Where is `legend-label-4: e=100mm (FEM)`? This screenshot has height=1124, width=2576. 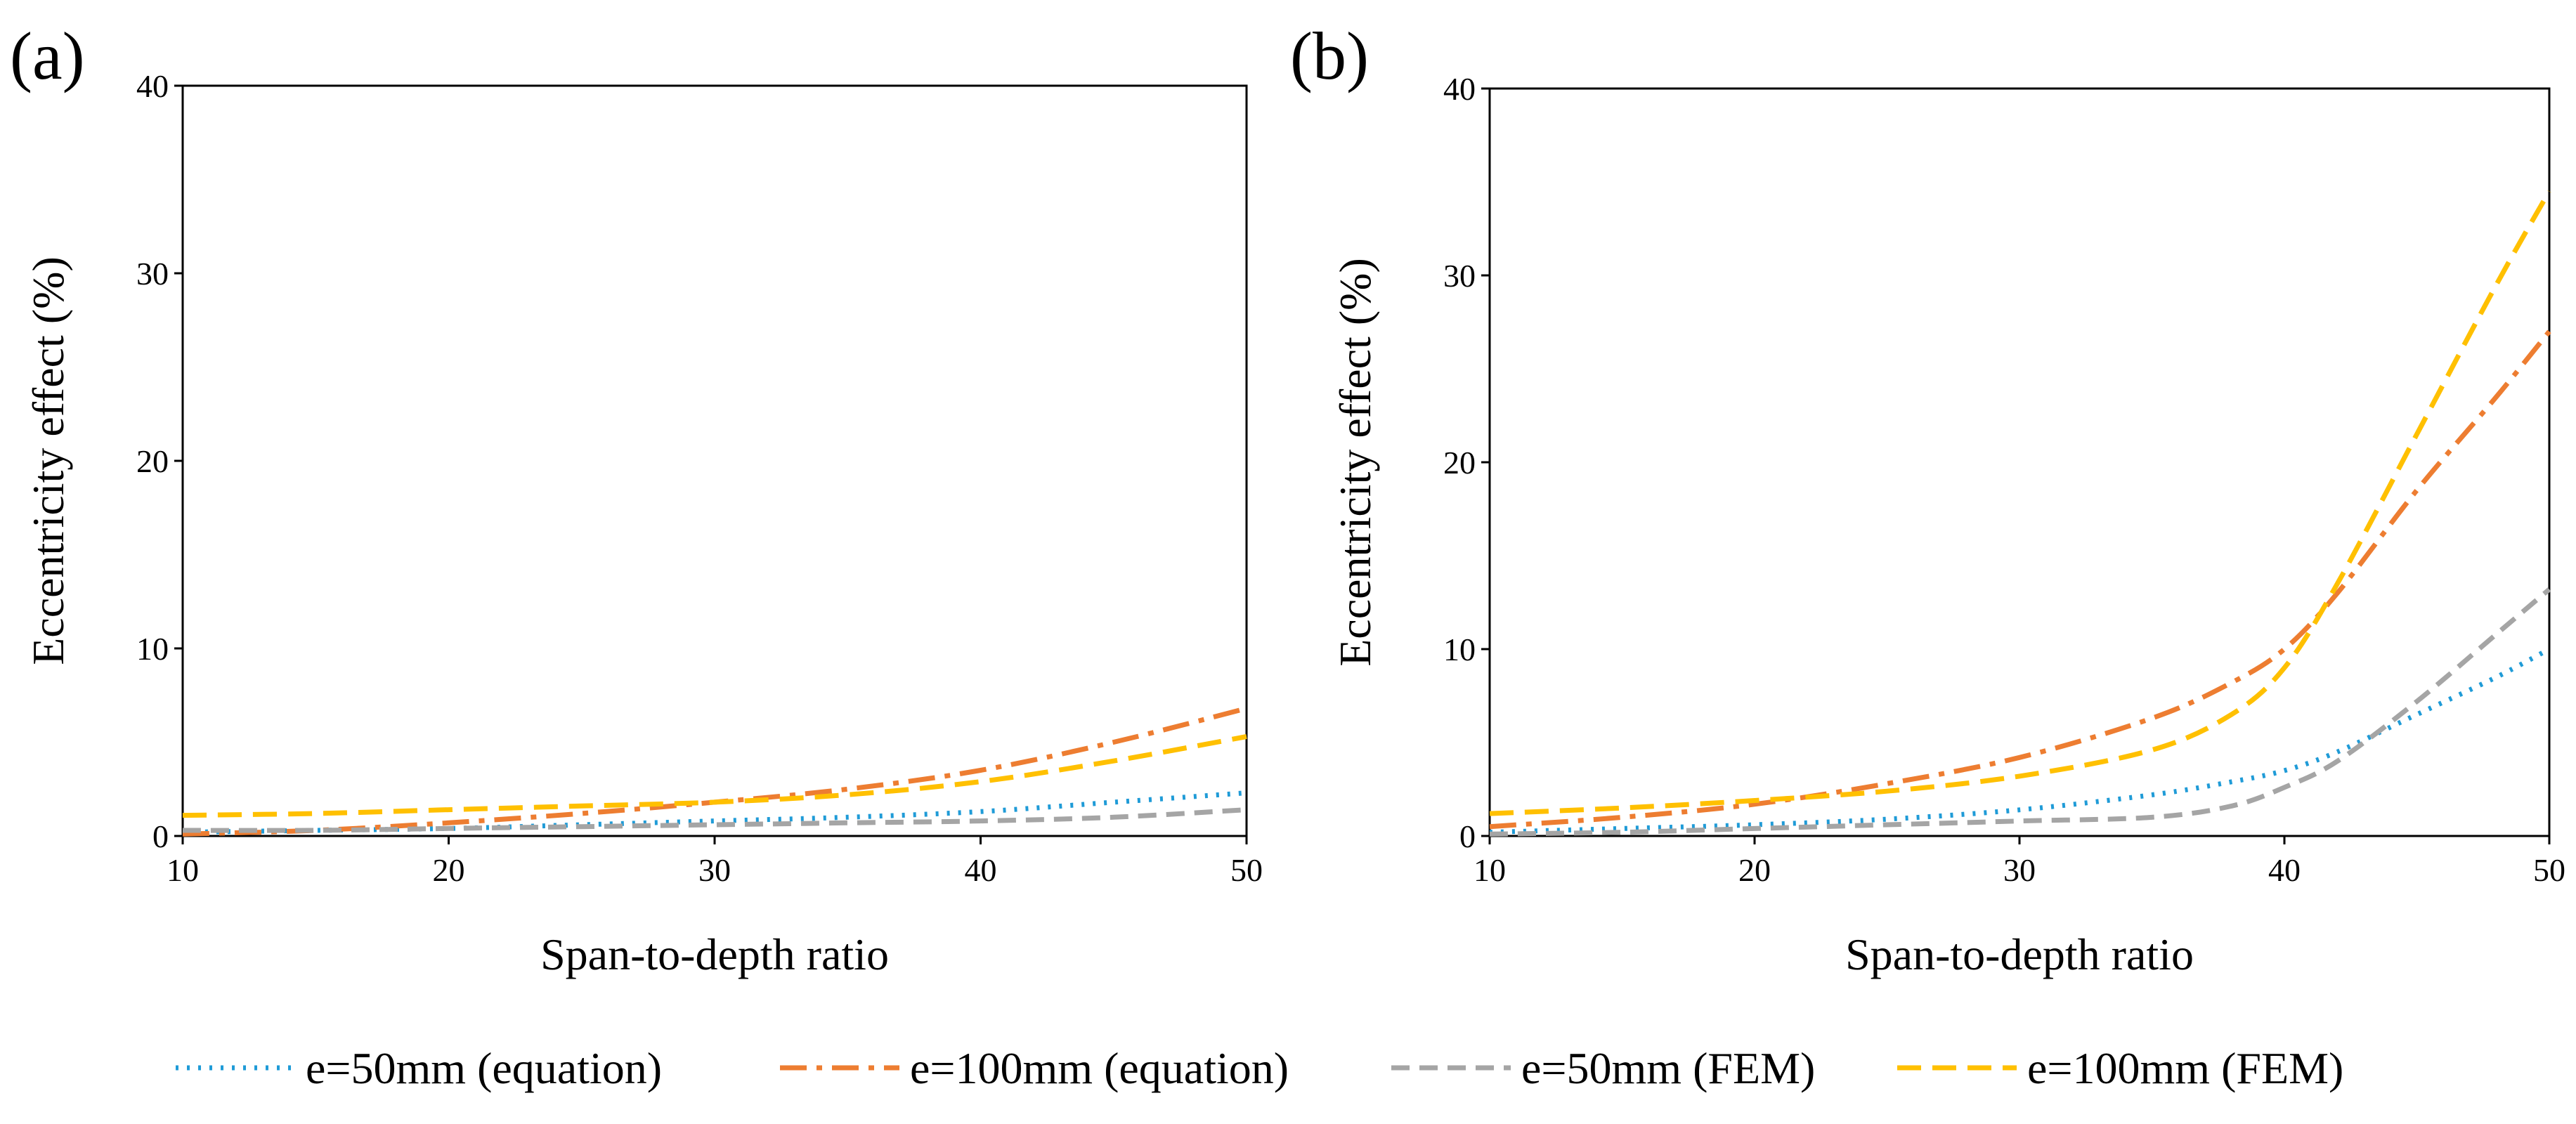
legend-label-4: e=100mm (FEM) is located at coordinates (2185, 1068).